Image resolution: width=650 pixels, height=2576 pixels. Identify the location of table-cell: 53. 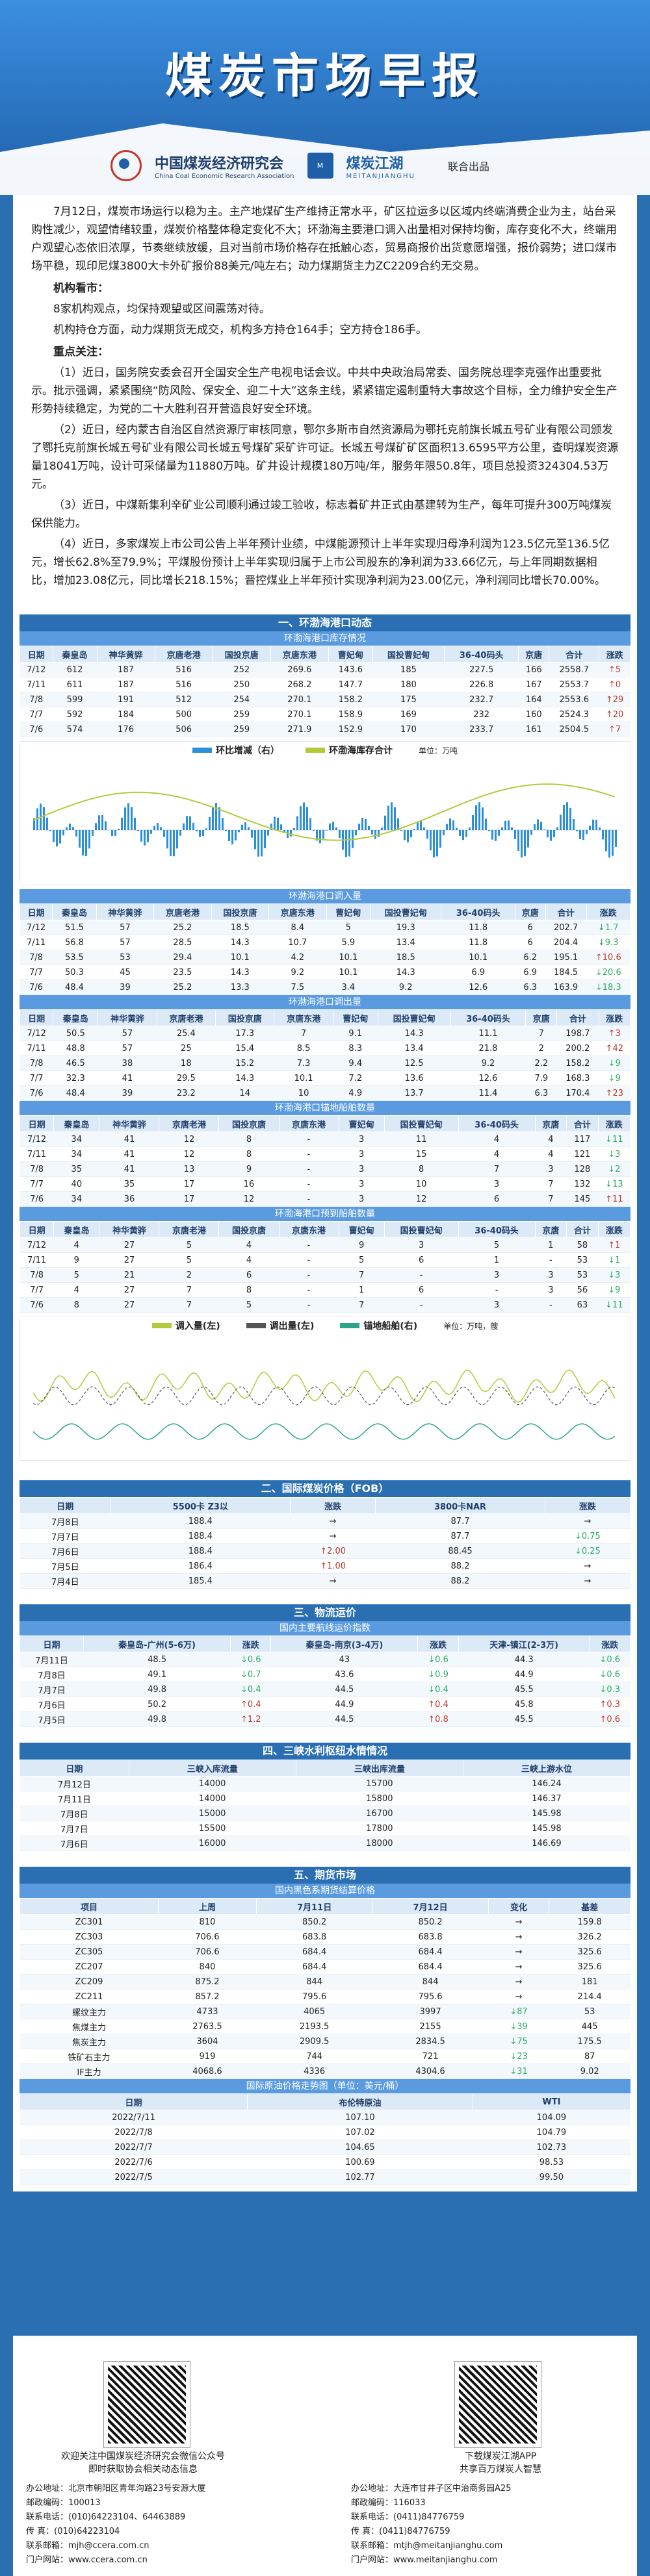
(590, 2011).